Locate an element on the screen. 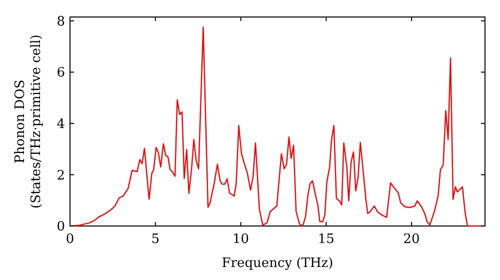  x-tick-label: 20 is located at coordinates (411, 239).